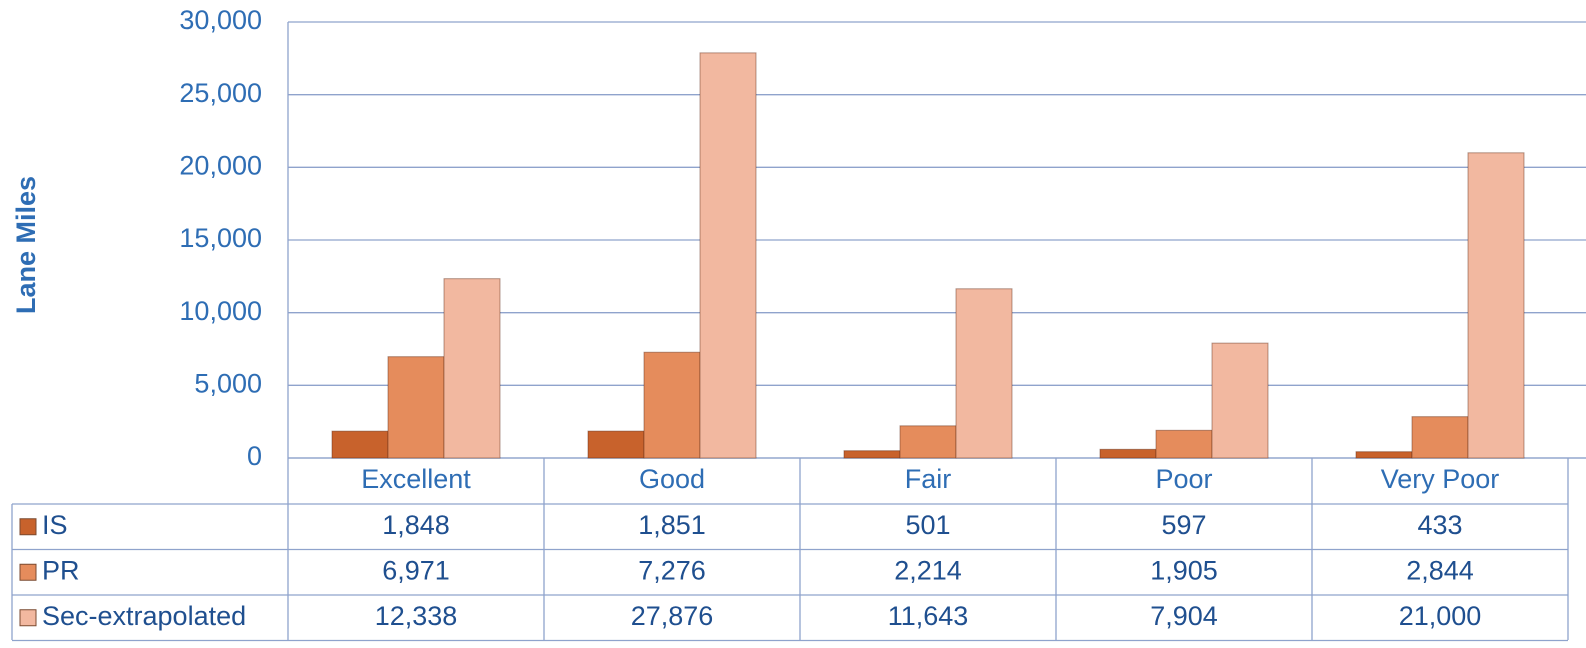 This screenshot has height=648, width=1586. What do you see at coordinates (220, 165) in the screenshot?
I see `y-tick-label: 20,000` at bounding box center [220, 165].